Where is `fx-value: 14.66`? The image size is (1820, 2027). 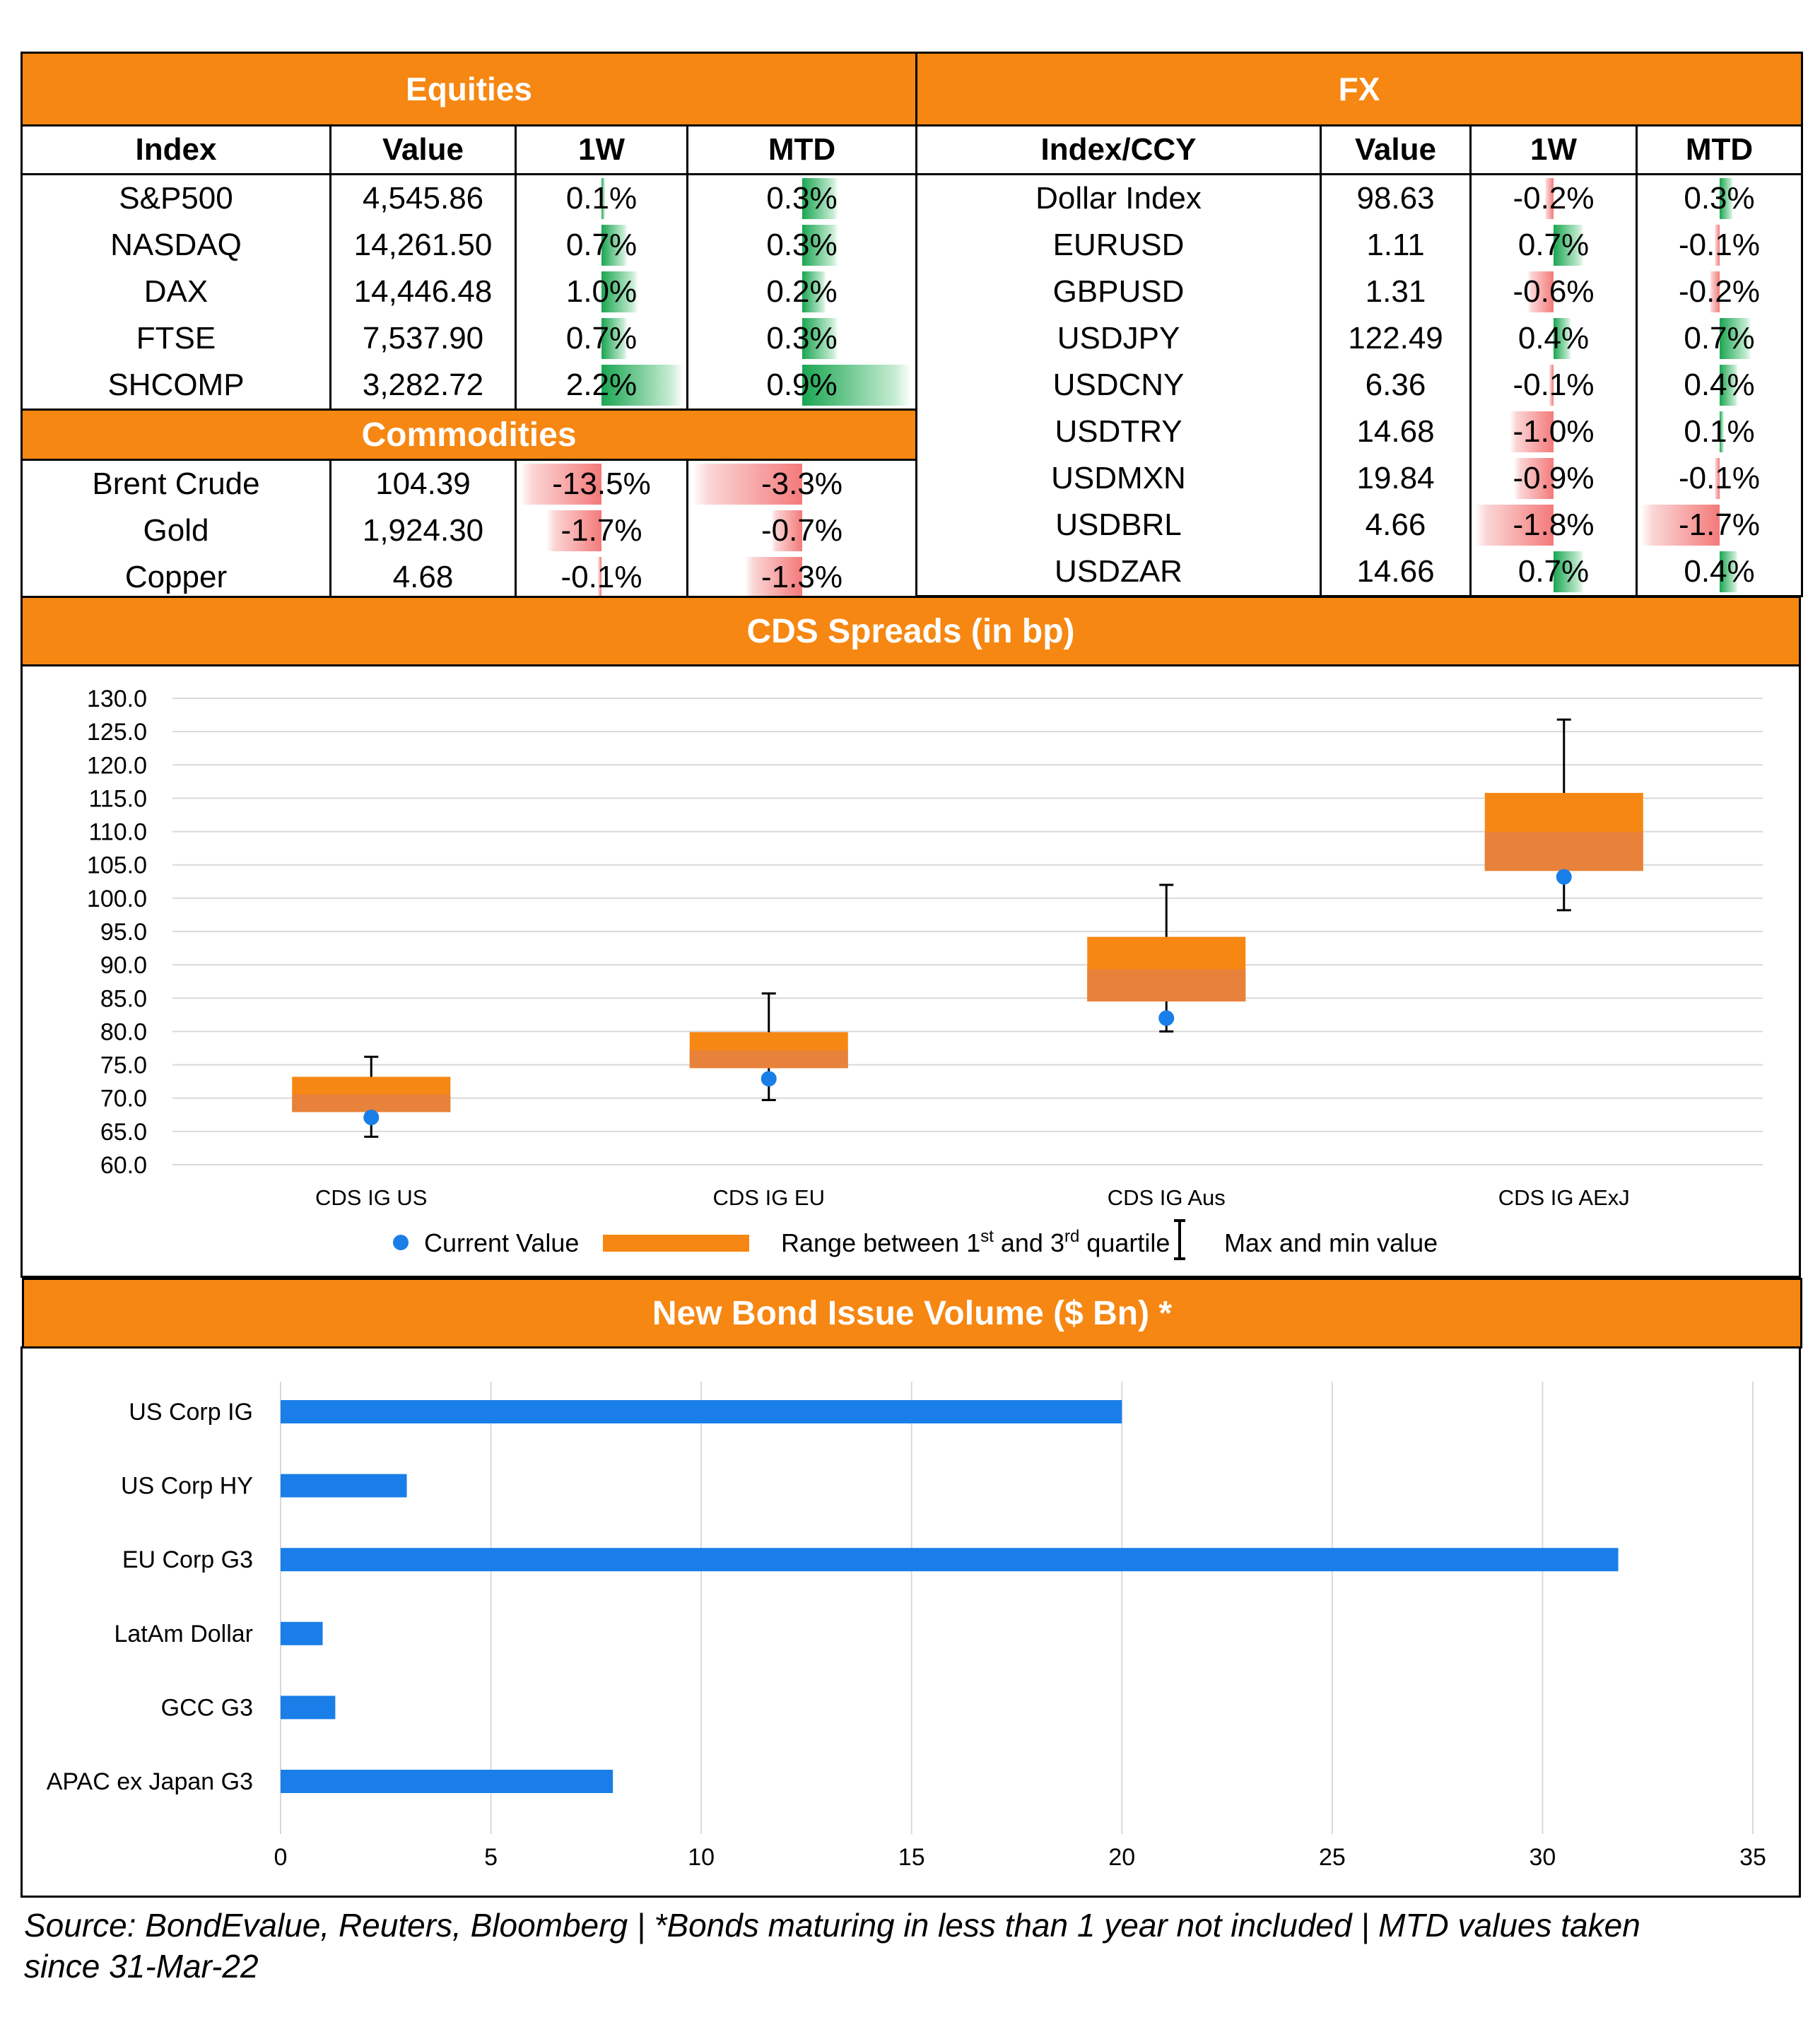
fx-value: 14.66 is located at coordinates (1396, 572).